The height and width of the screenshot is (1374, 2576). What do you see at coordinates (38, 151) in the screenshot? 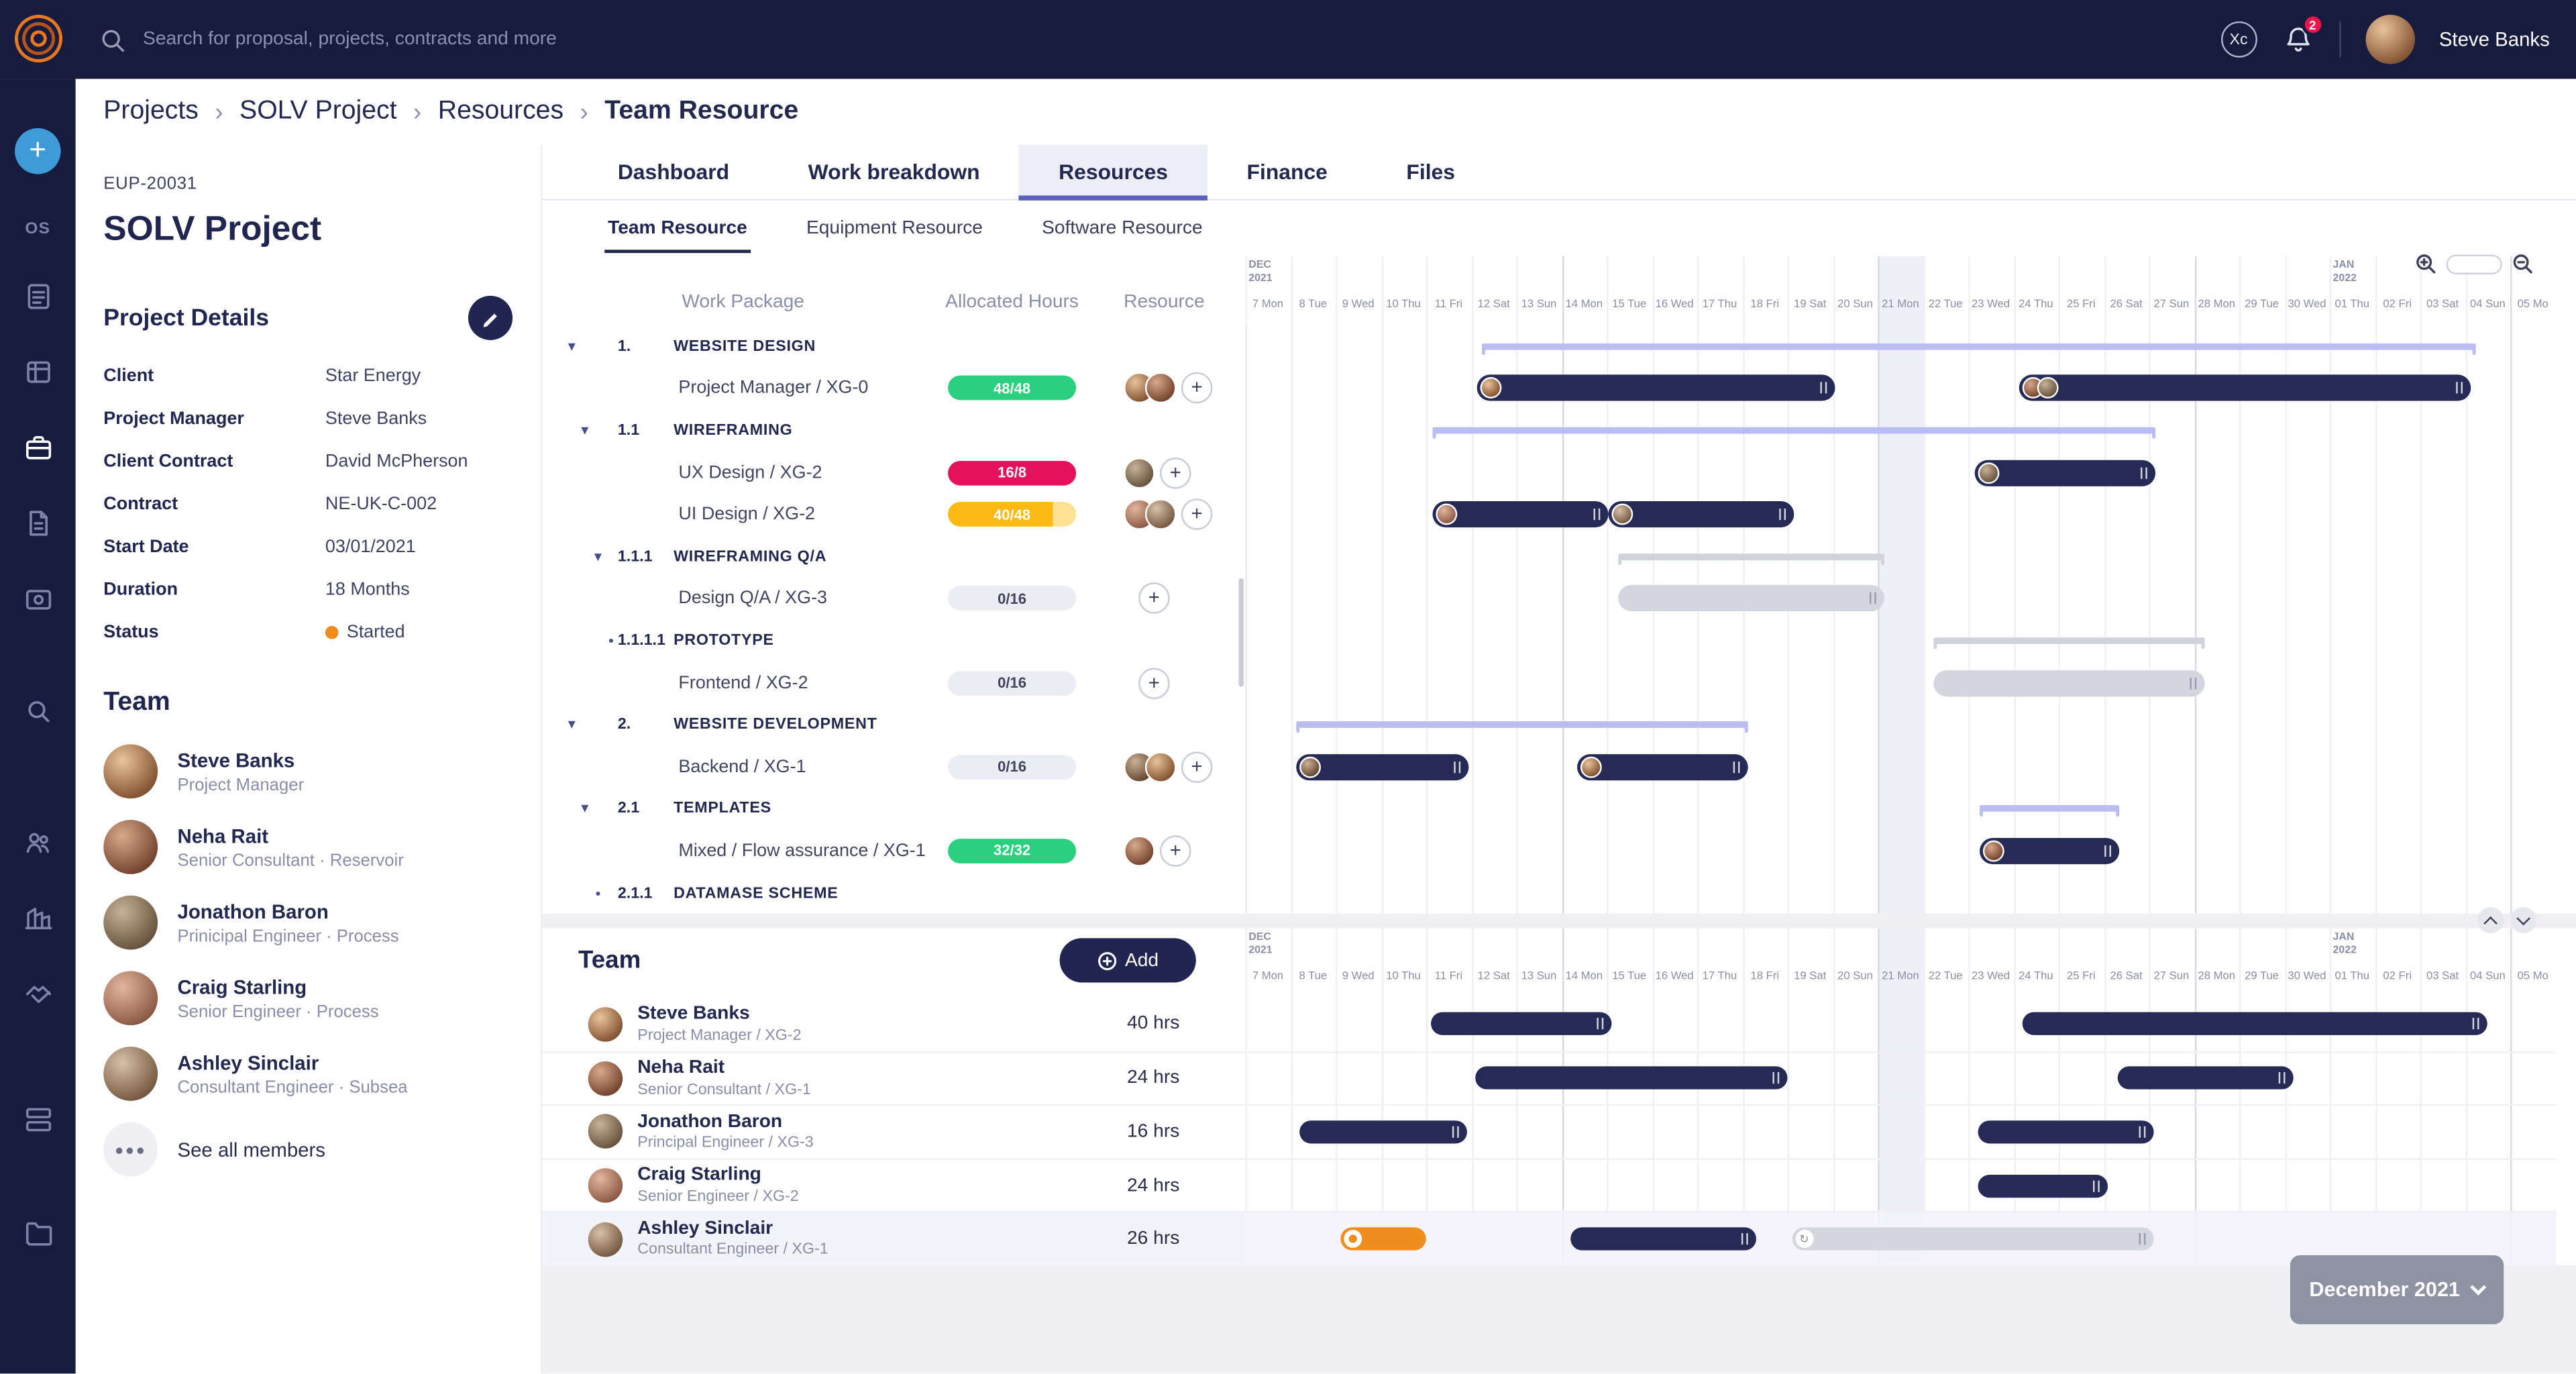
I see `global-add-button: +` at bounding box center [38, 151].